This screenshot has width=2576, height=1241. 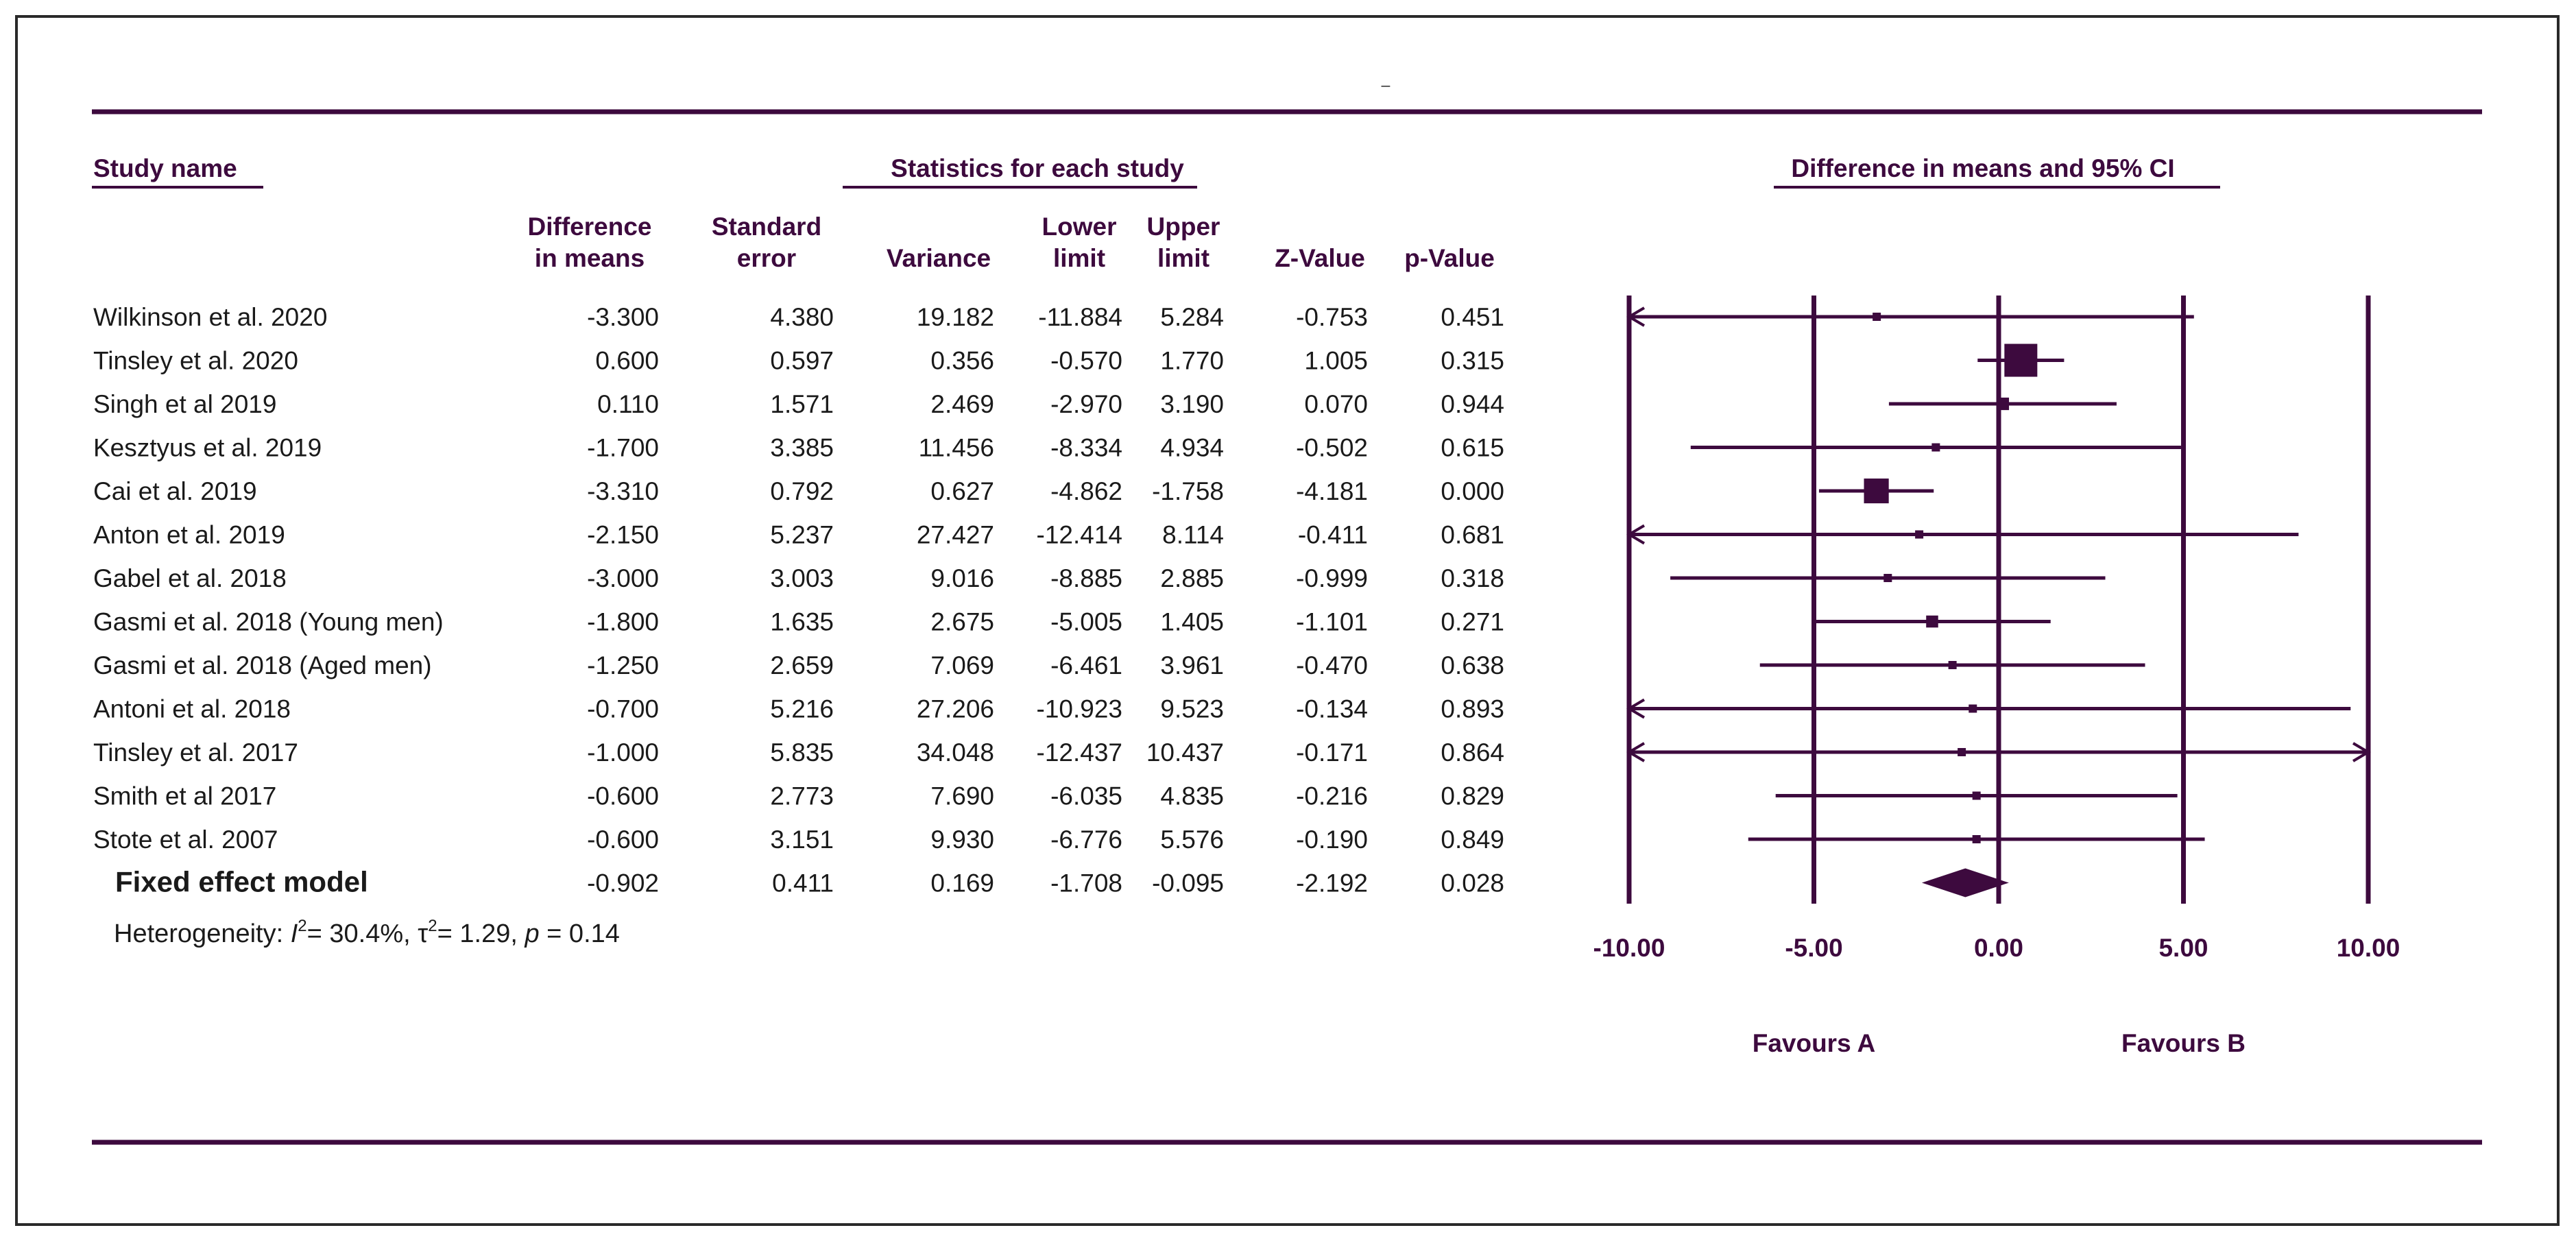 What do you see at coordinates (432, 926) in the screenshot?
I see `tau-sup: 2` at bounding box center [432, 926].